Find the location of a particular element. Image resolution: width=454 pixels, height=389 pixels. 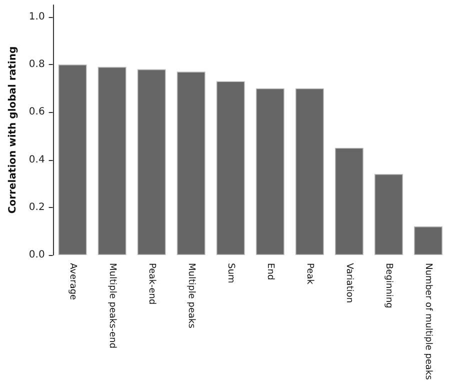

y-tick-label: 1.0 is located at coordinates (36, 16).